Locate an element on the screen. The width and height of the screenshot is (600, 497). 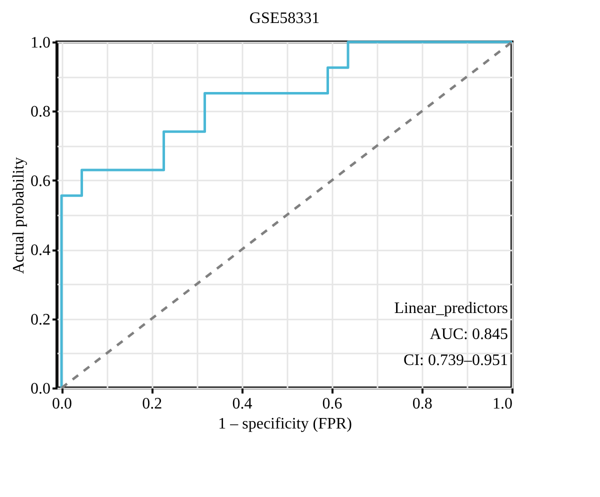
x-tick-label: 0.2 is located at coordinates (152, 404).